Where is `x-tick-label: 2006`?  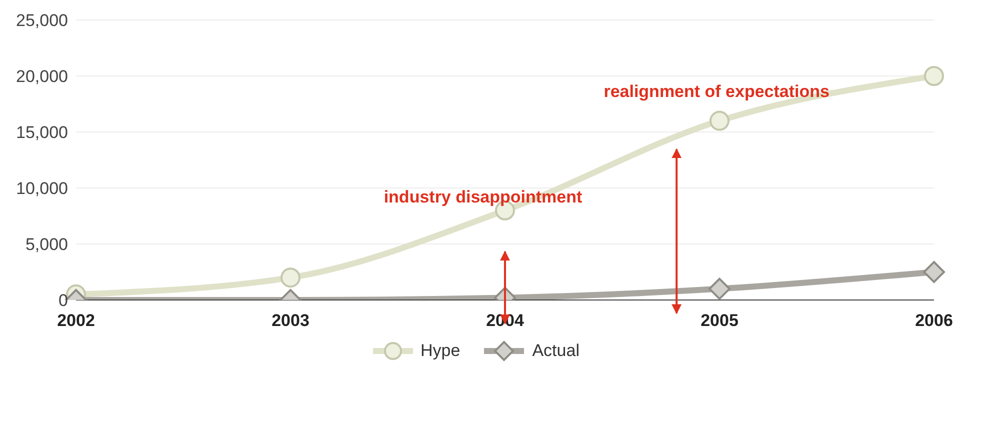 x-tick-label: 2006 is located at coordinates (934, 320).